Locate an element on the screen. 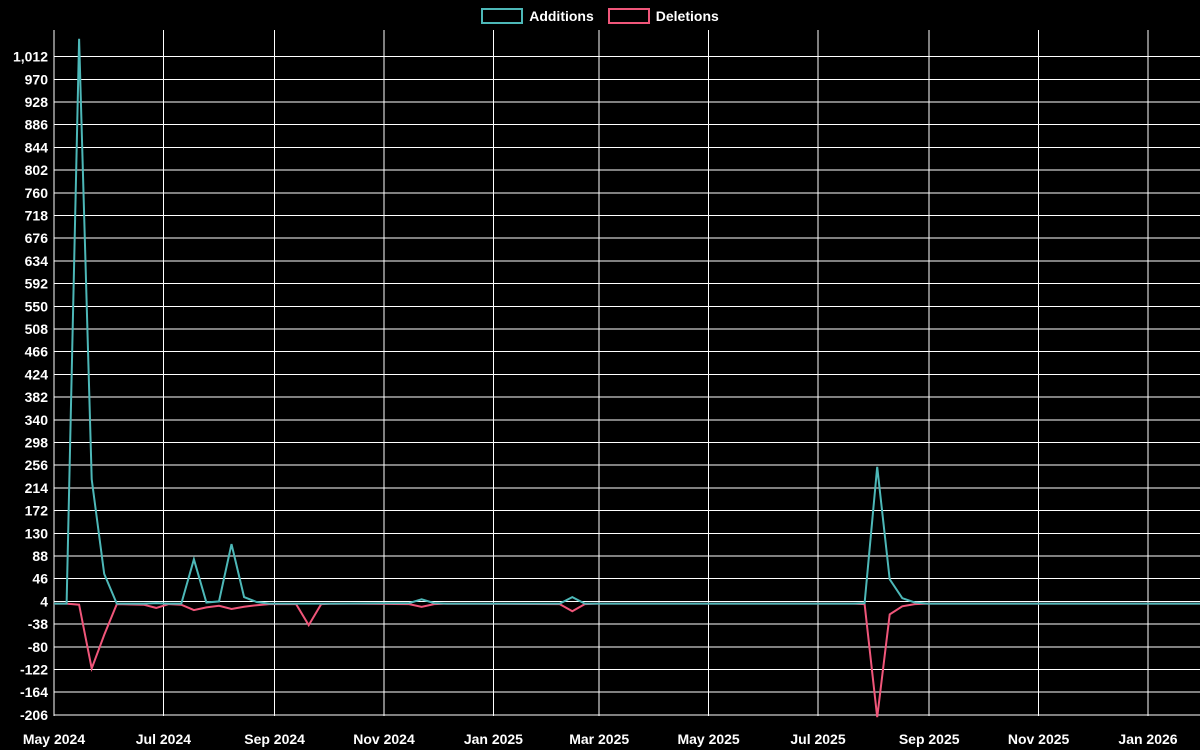 This screenshot has width=1200, height=750. y-tick-label: 760 is located at coordinates (37, 193).